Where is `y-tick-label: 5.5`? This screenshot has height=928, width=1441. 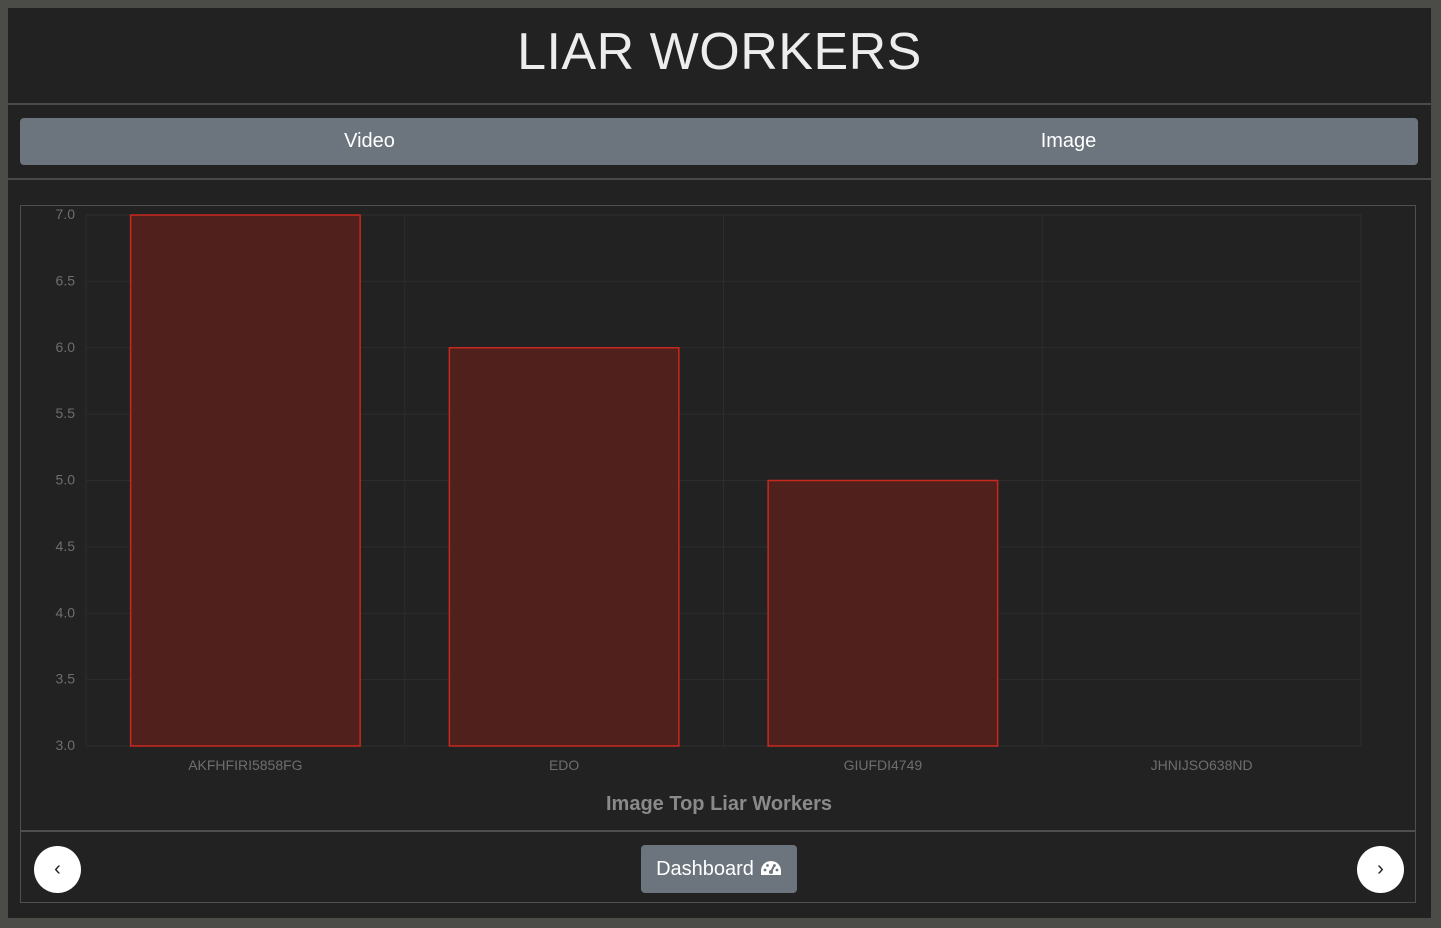
y-tick-label: 5.5 is located at coordinates (66, 413).